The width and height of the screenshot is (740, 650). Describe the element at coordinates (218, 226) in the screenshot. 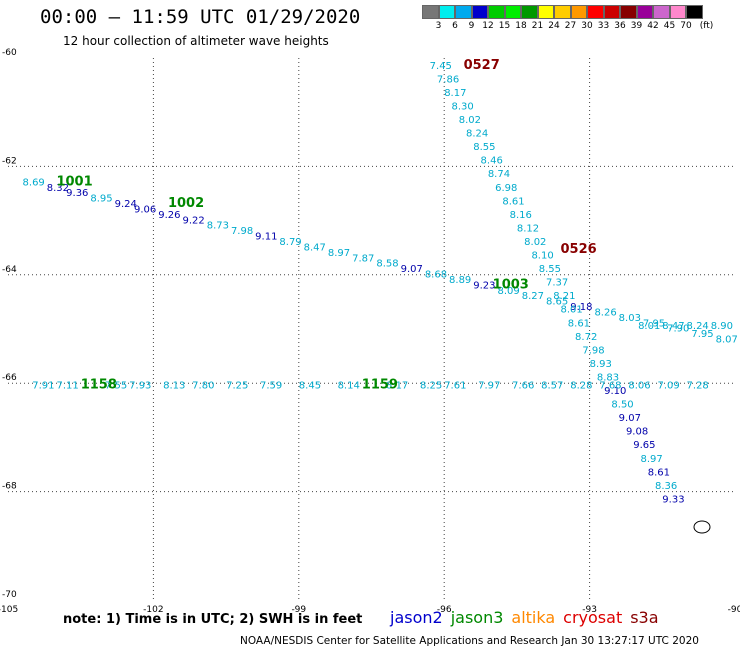

I see `swh-value: 8.73` at that location.